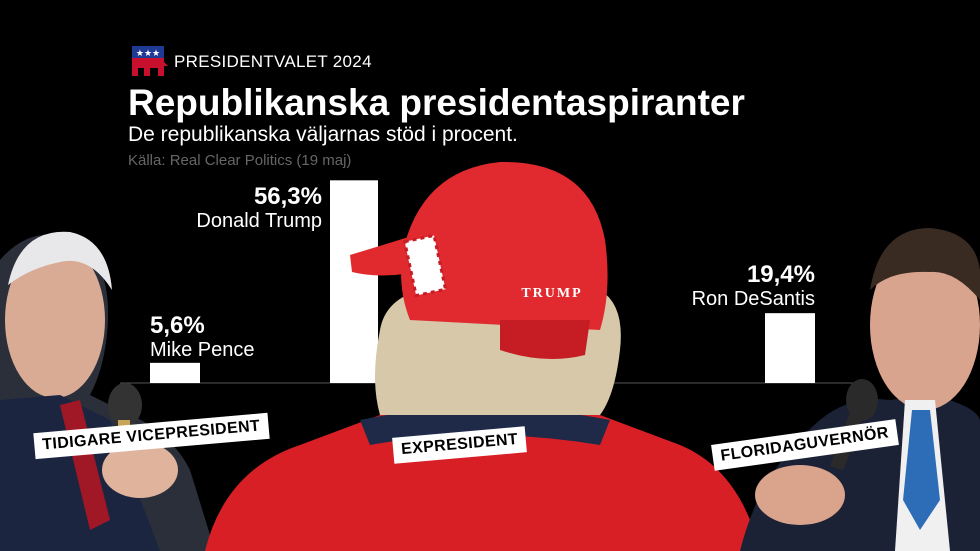 The image size is (980, 551). Describe the element at coordinates (436, 102) in the screenshot. I see `chart-title: Republikanska presidentaspiranter` at that location.